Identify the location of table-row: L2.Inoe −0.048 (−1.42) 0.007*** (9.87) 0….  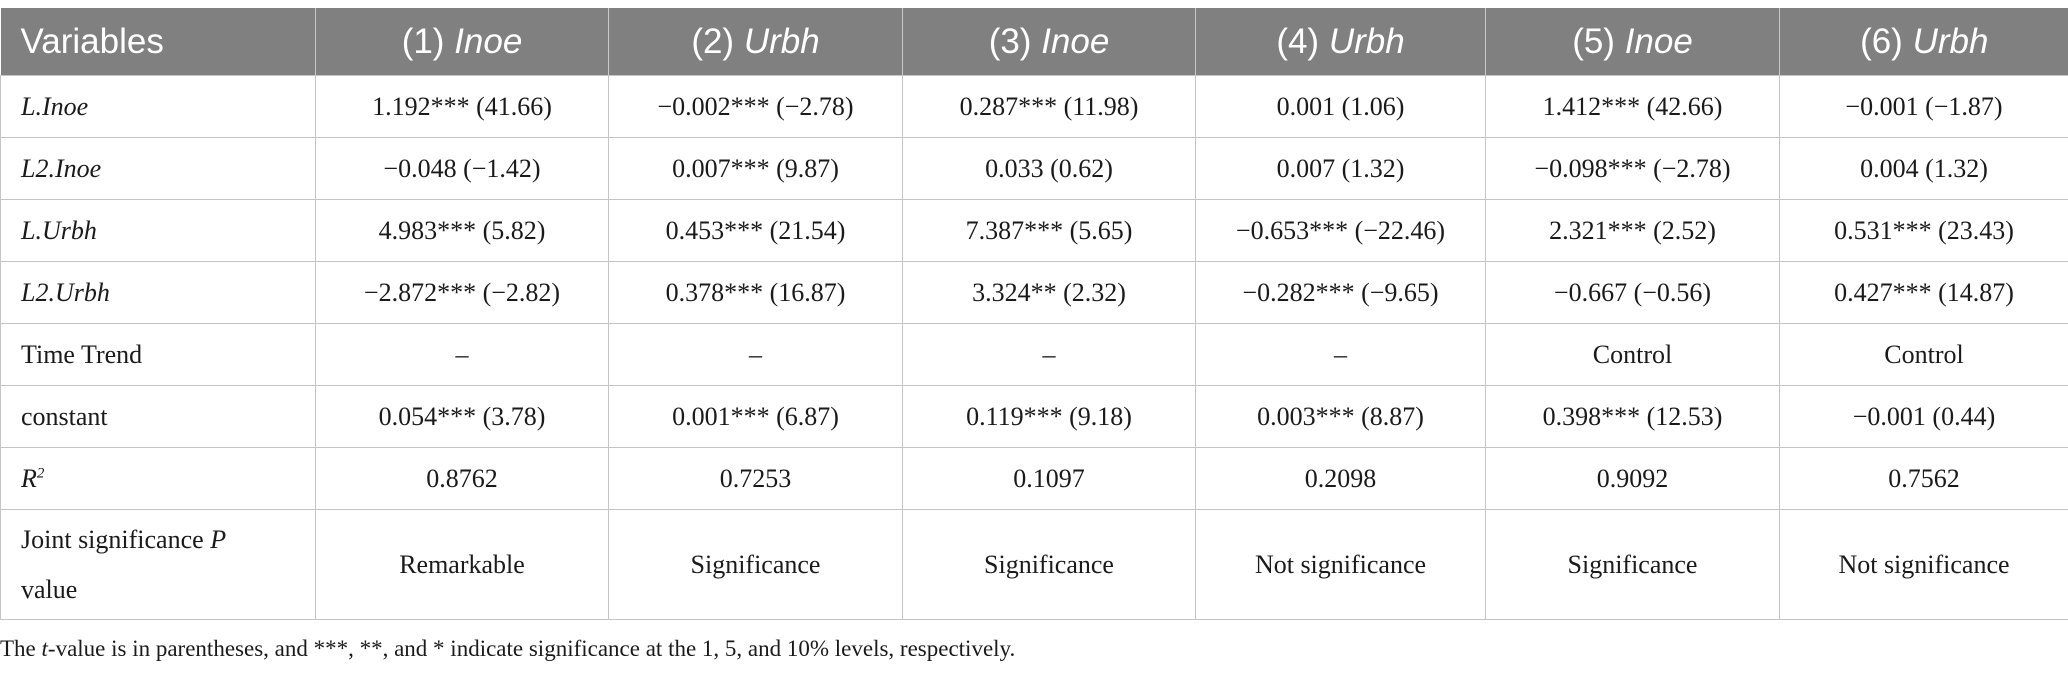
(1034, 168).